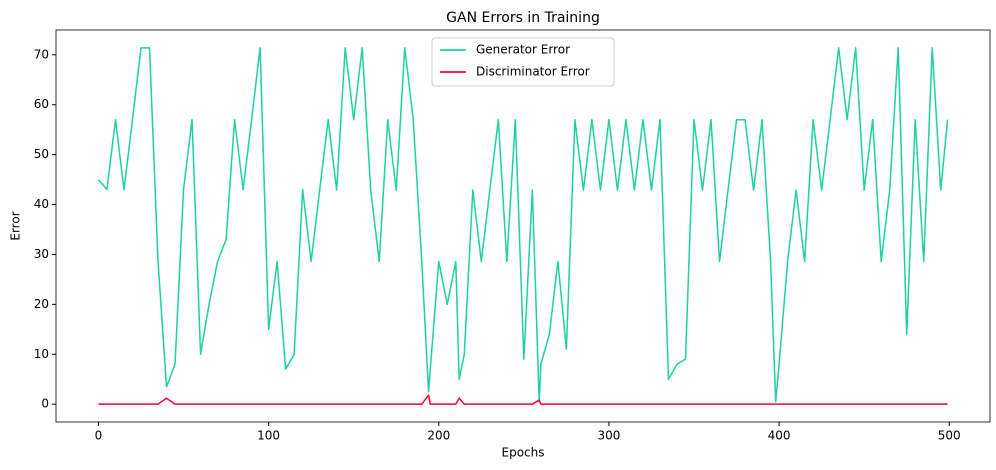  Describe the element at coordinates (533, 72) in the screenshot. I see `legend-label: Discriminator Error` at that location.